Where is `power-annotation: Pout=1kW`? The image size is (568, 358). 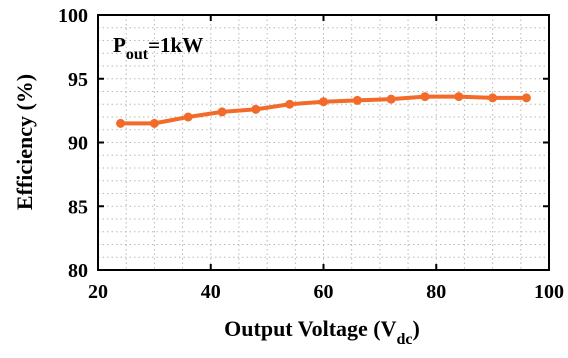 power-annotation: Pout=1kW is located at coordinates (158, 48).